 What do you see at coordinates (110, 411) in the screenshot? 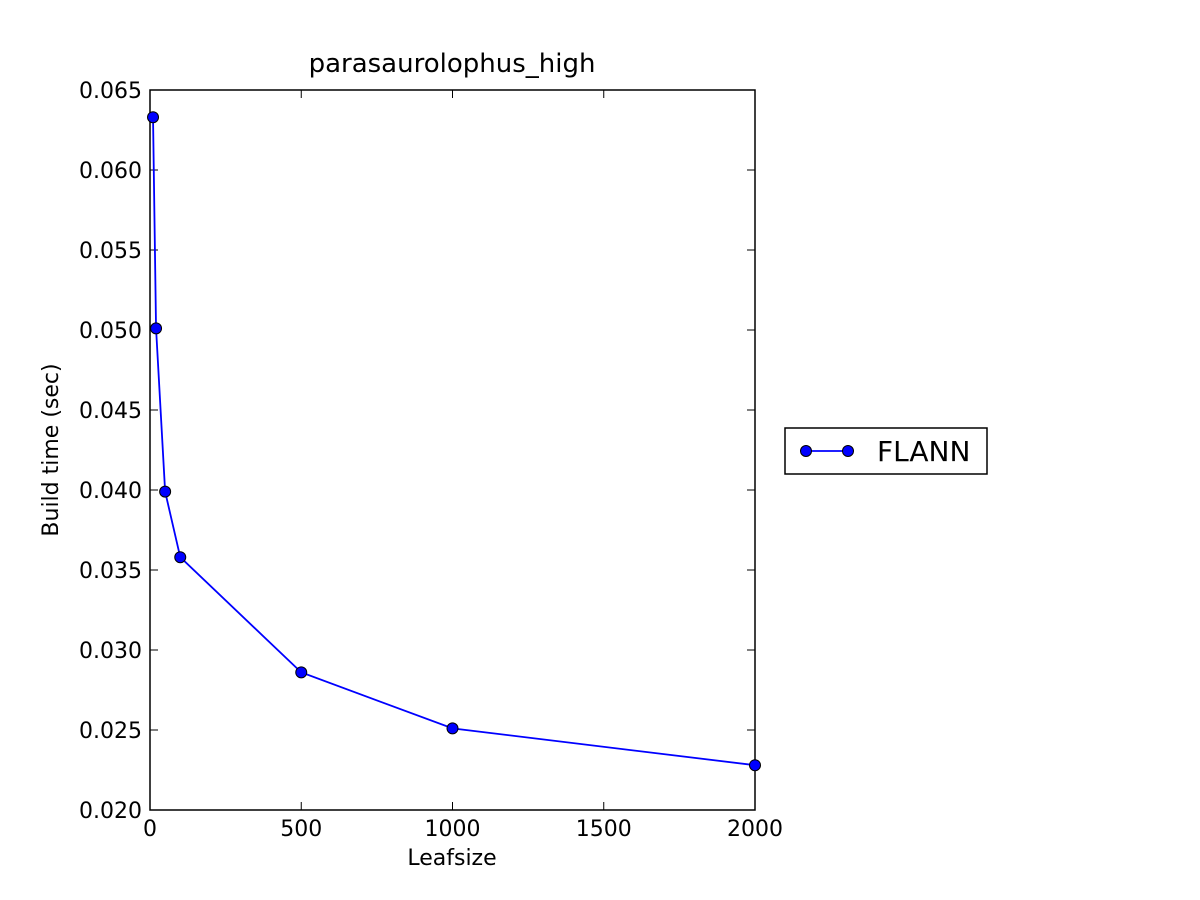
I see `y-tick-label: 0.045` at bounding box center [110, 411].